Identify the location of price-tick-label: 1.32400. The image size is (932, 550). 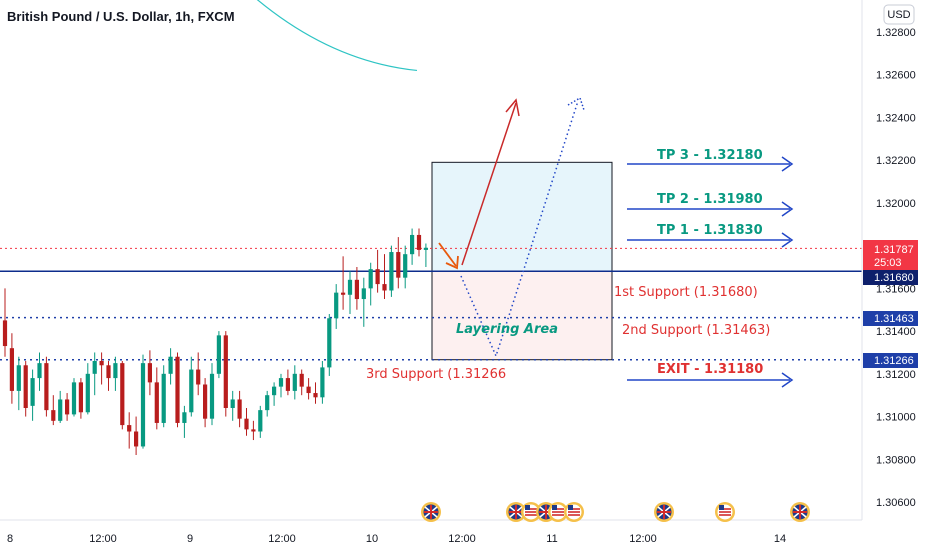
(896, 118).